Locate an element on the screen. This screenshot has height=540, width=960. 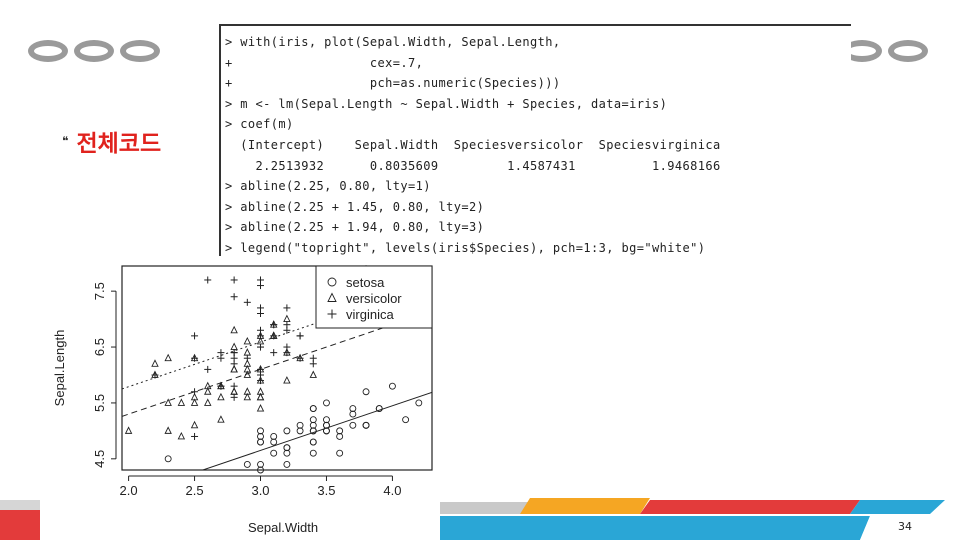
y-tick-label: 7.5 is located at coordinates (99, 291).